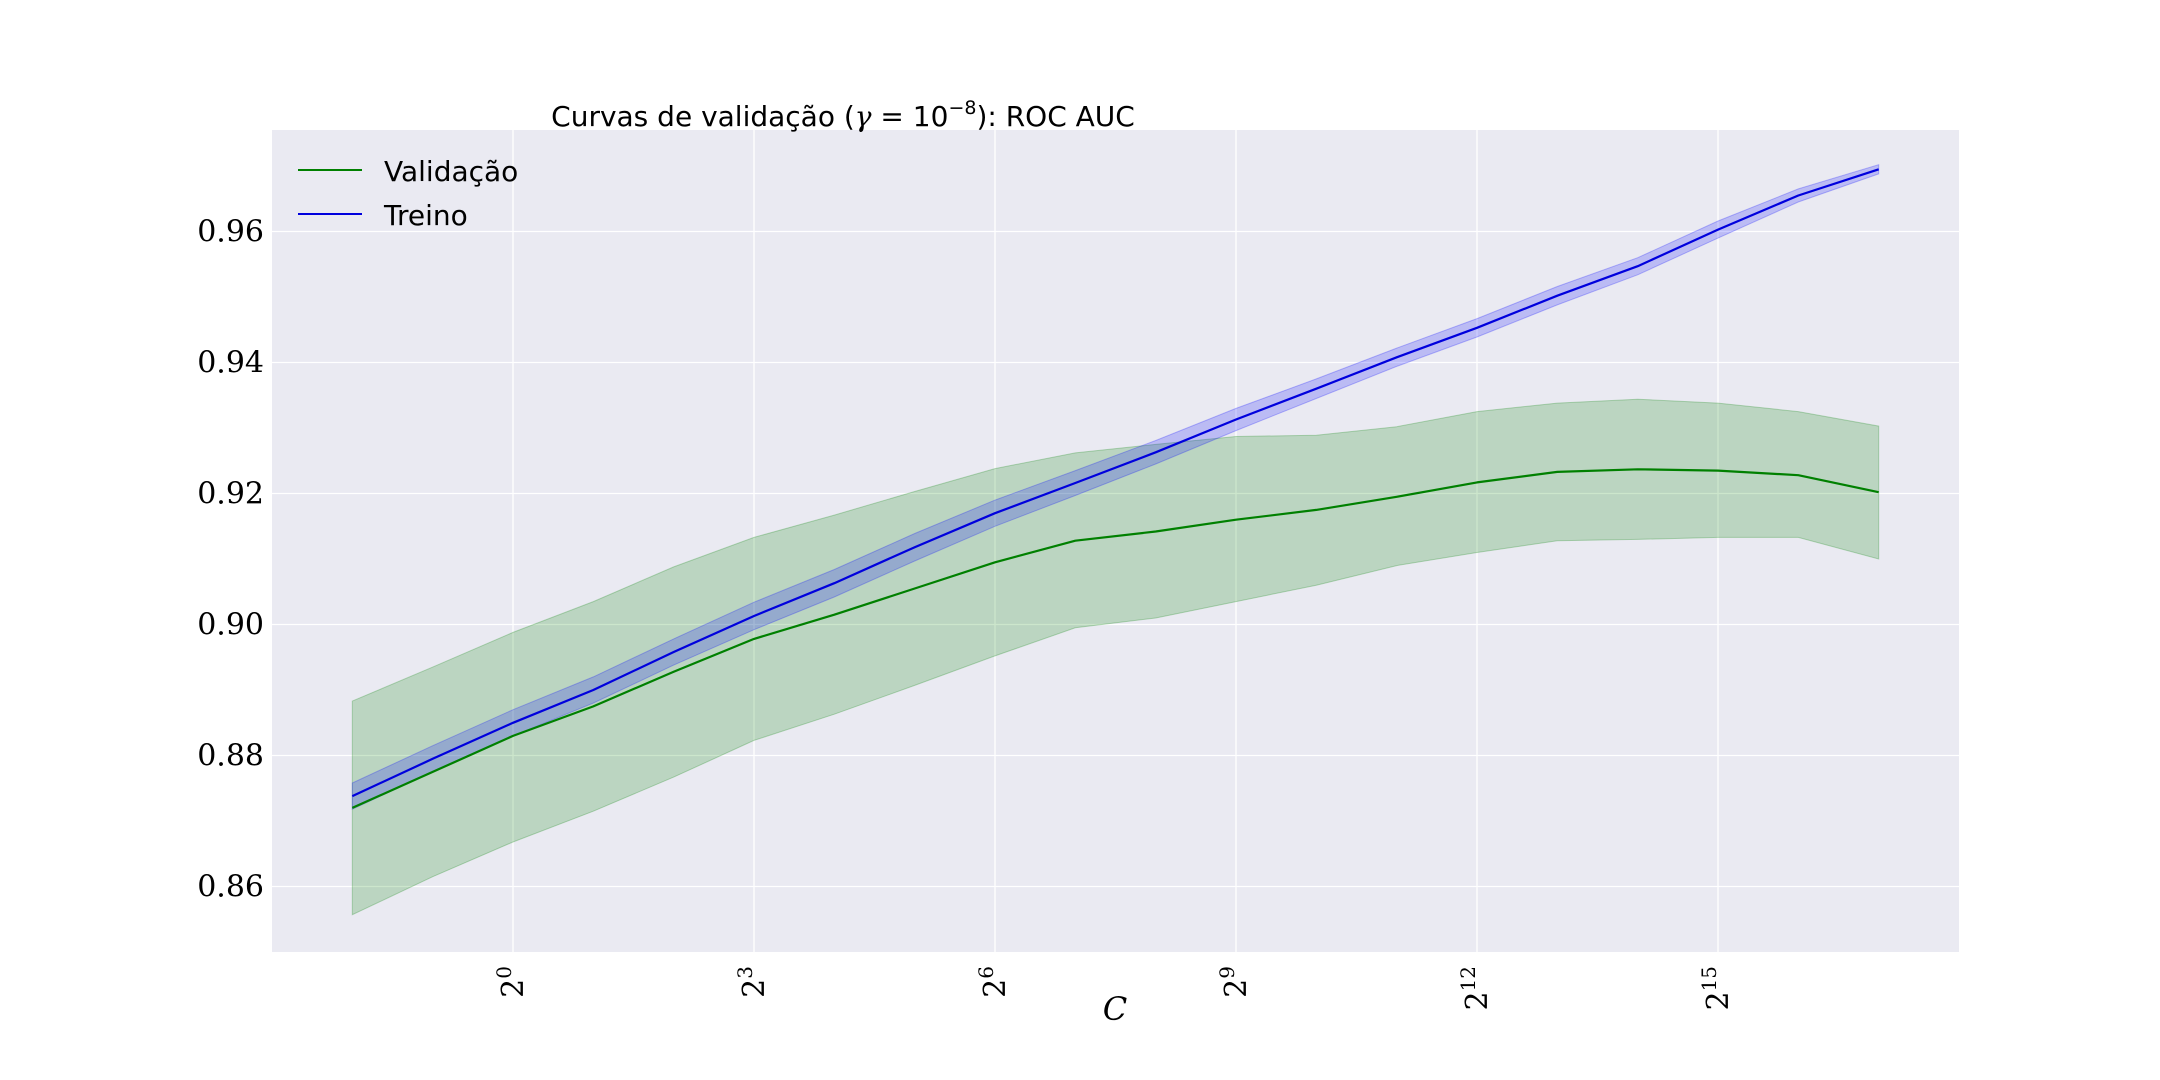 The image size is (2160, 1080). What do you see at coordinates (752, 982) in the screenshot?
I see `x-tick-label: 23` at bounding box center [752, 982].